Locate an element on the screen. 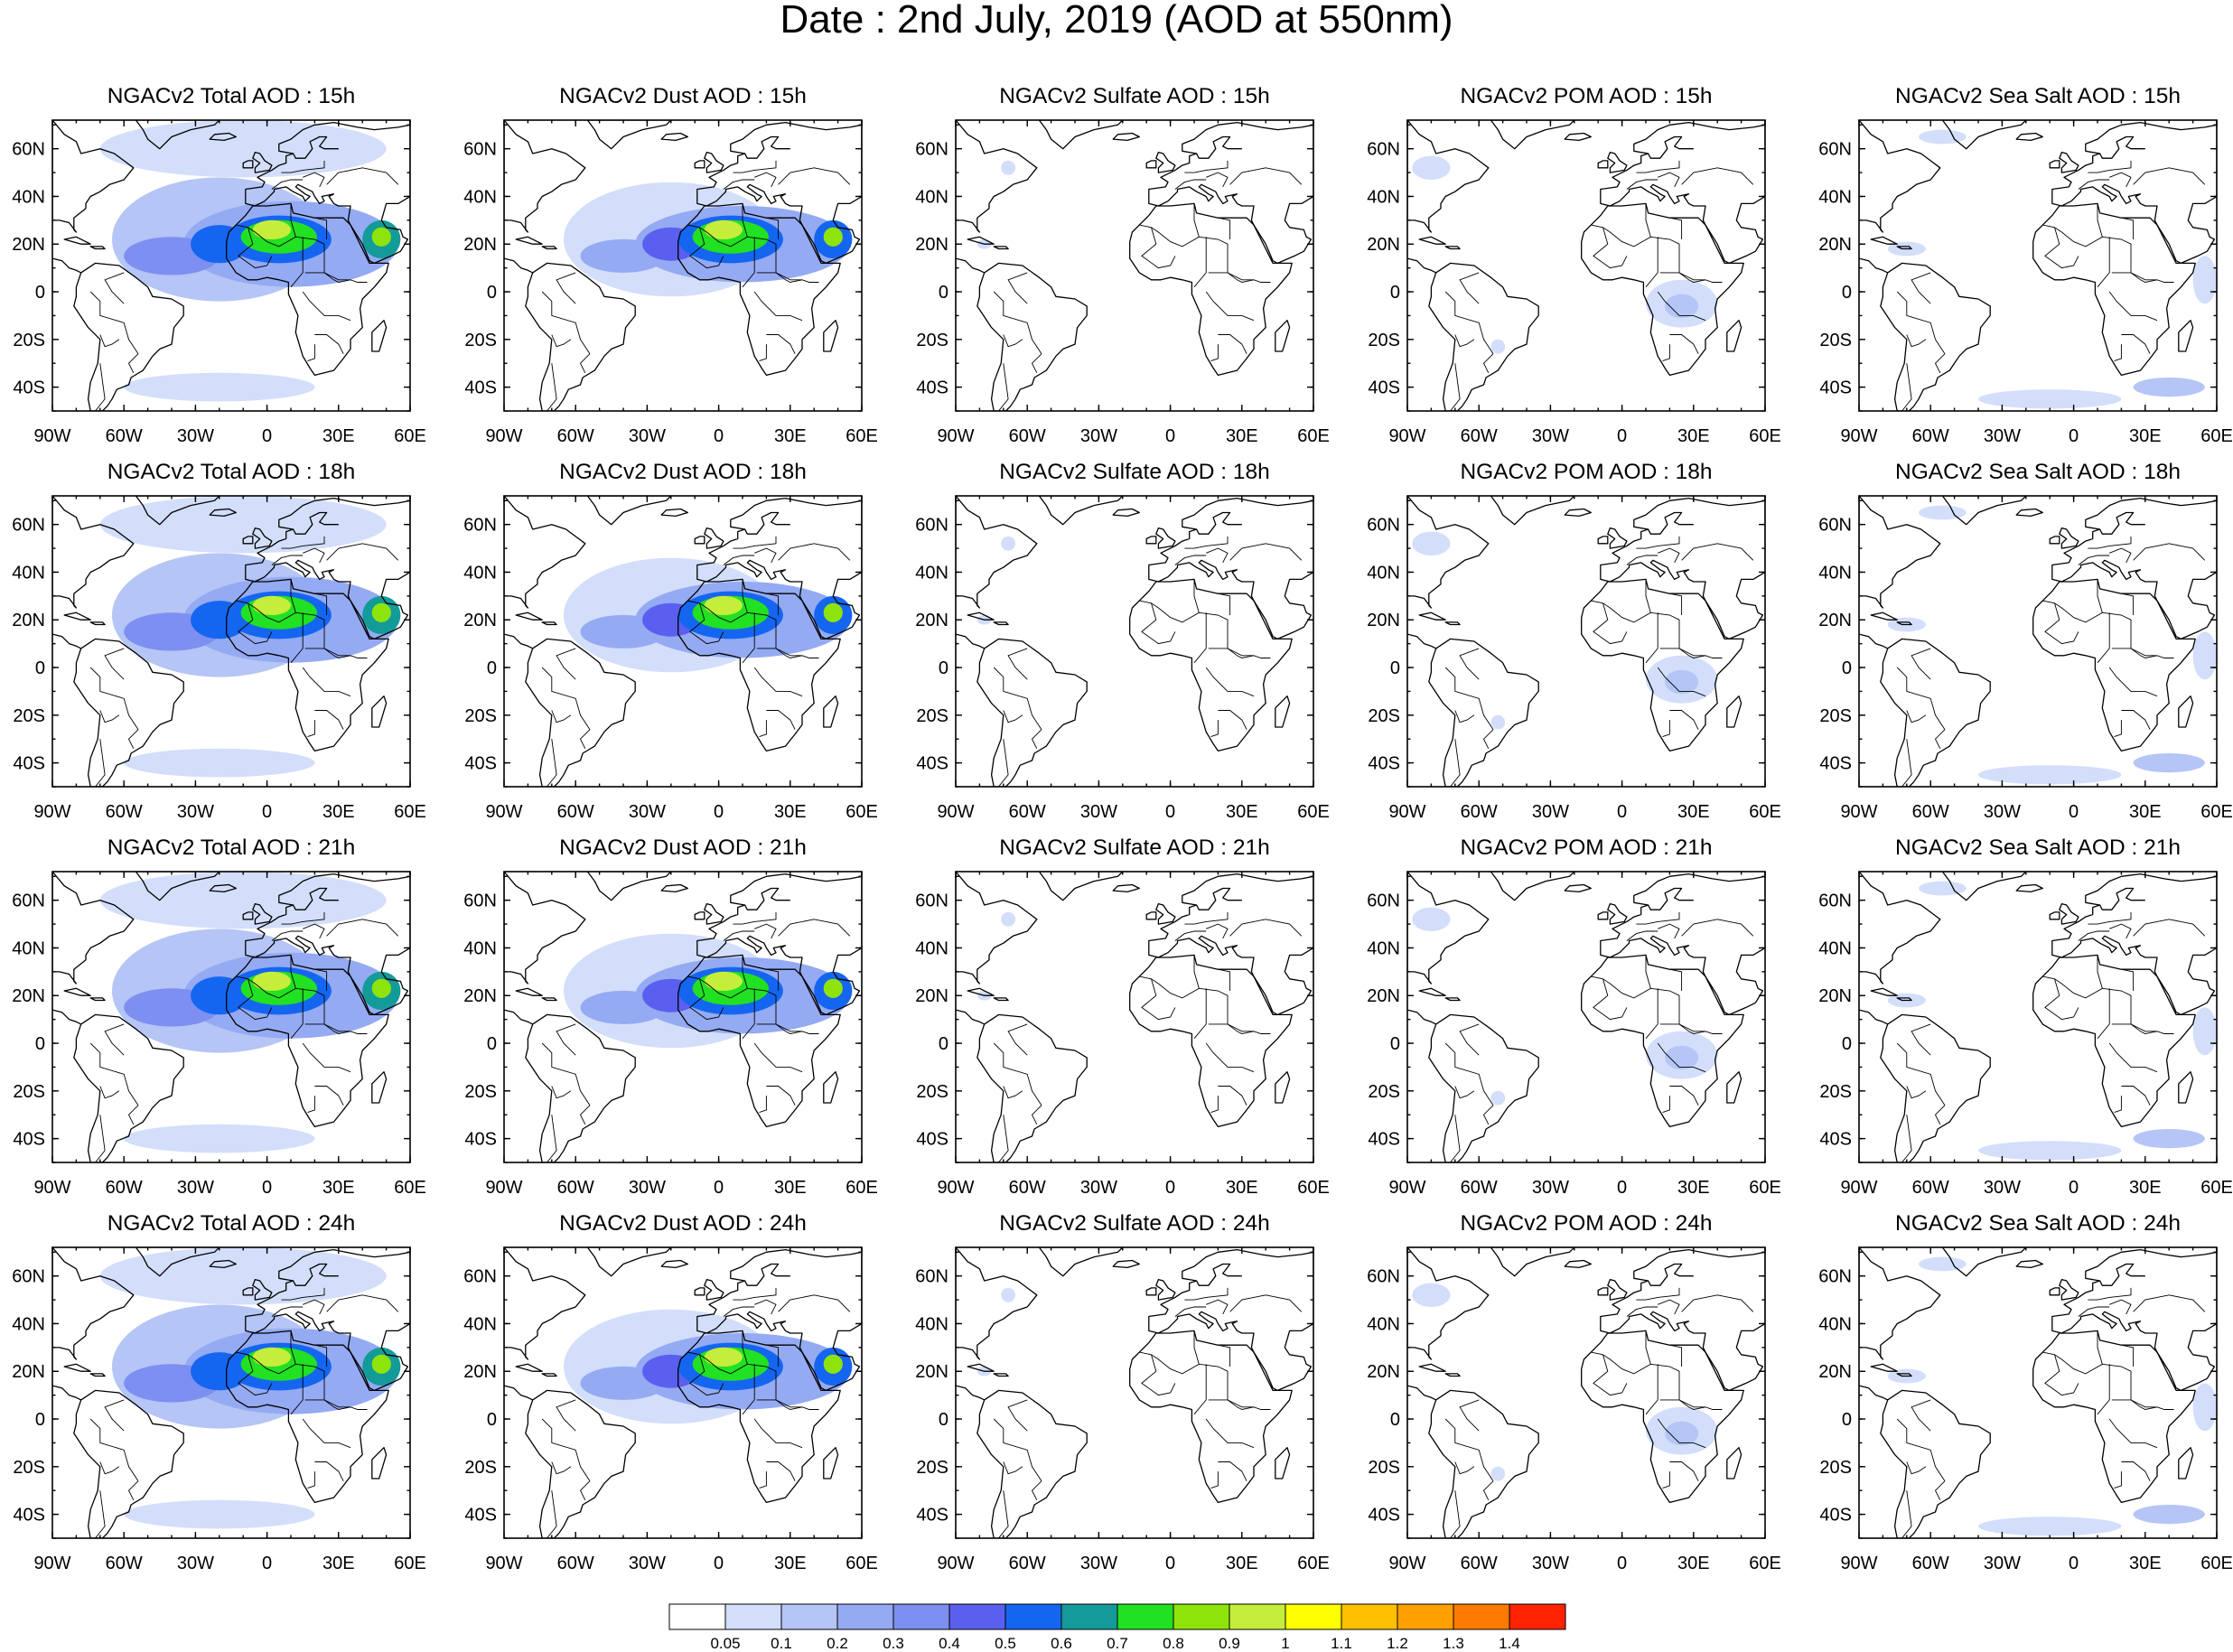  coastline-cuba is located at coordinates (529, 1368).